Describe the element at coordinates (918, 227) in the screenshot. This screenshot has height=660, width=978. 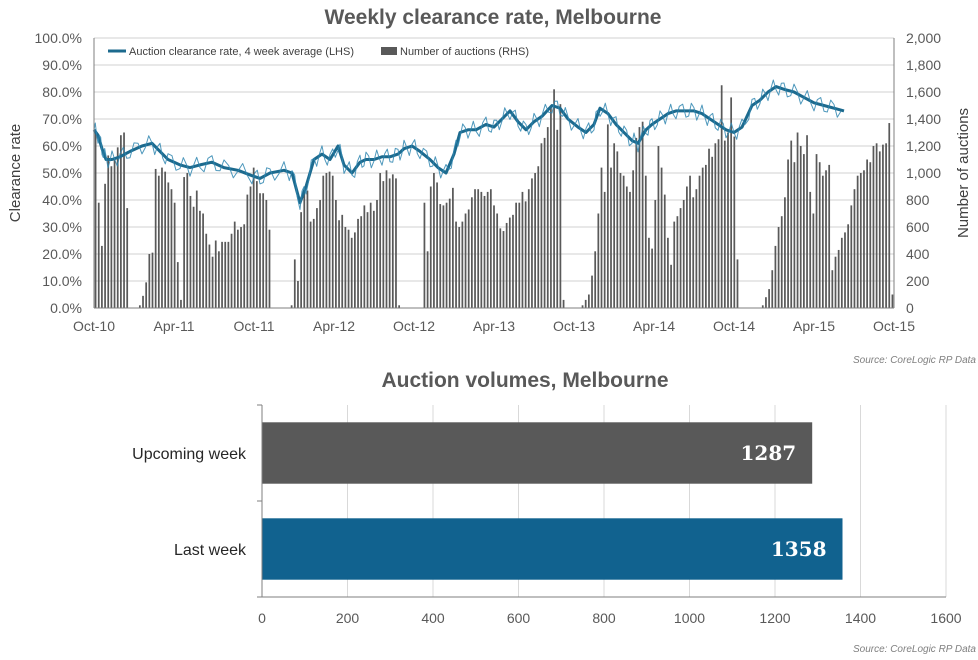
I see `clearance-right-tick-label: 600` at that location.